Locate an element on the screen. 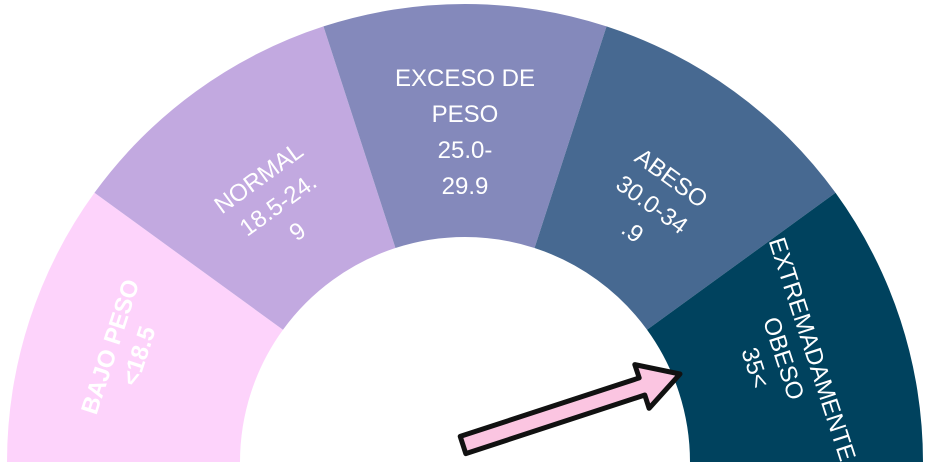 The image size is (928, 474). label-line: 29.9 is located at coordinates (465, 186).